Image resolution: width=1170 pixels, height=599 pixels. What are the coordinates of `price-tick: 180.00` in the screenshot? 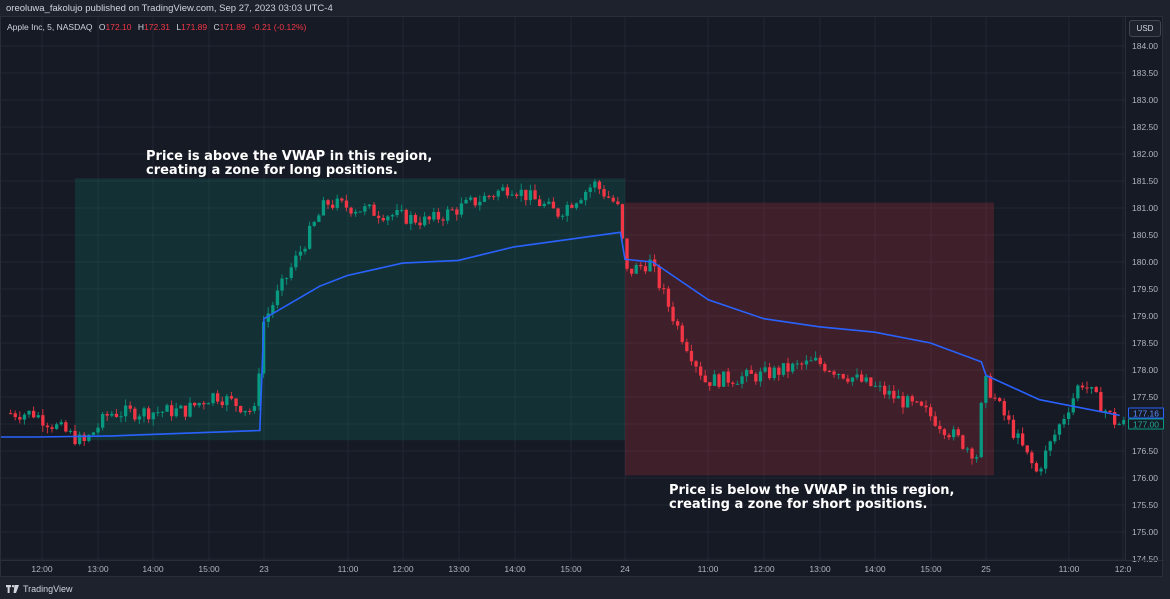 It's located at (1145, 262).